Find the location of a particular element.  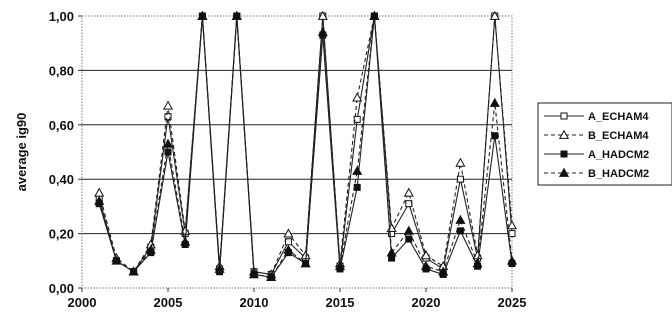

legend-box is located at coordinates (604, 144).